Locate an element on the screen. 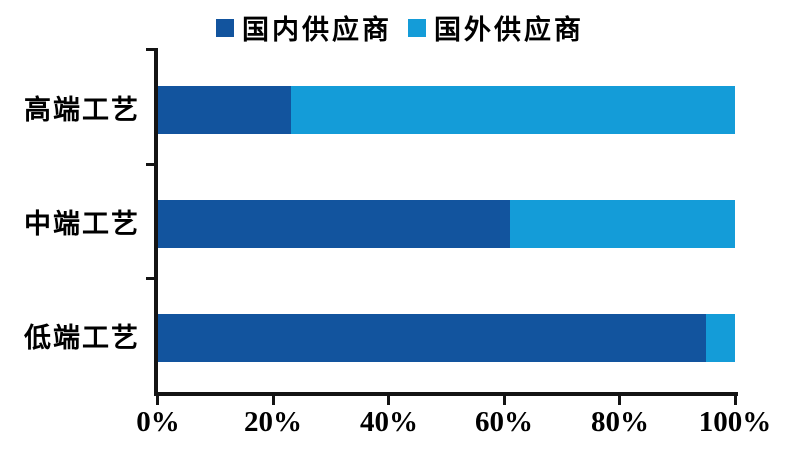  legend-item-foreign: 国外供应商 is located at coordinates (496, 27).